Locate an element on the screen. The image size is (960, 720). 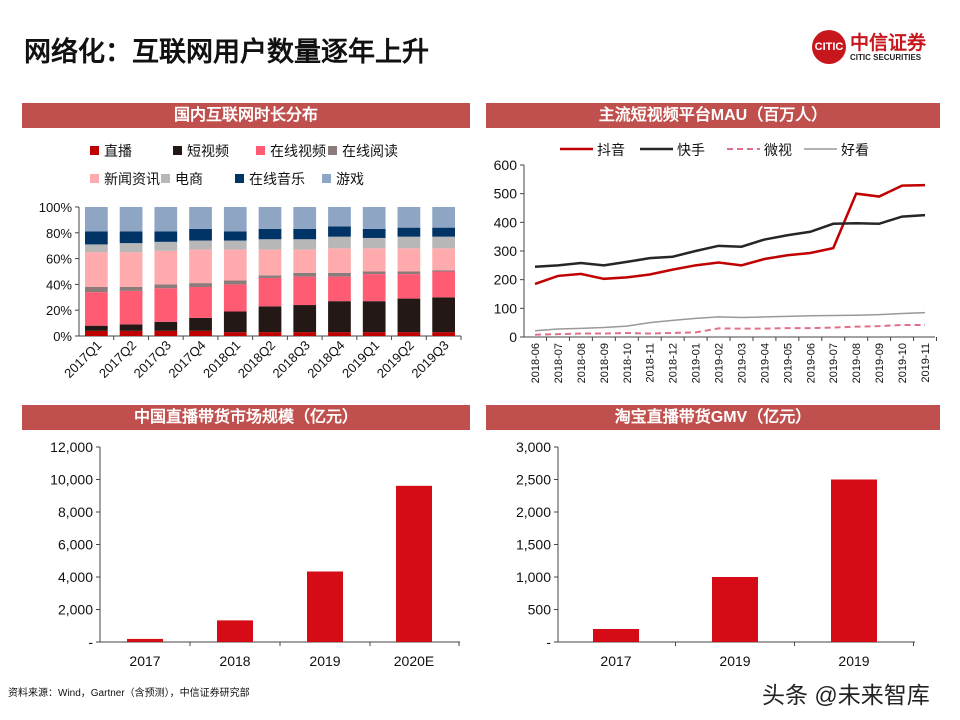
x-tick-label: 2018-10 is located at coordinates (628, 363).